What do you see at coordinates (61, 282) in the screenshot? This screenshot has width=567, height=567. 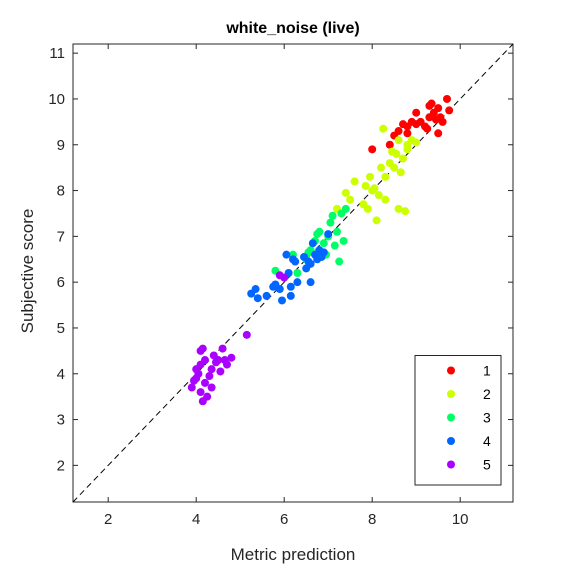 I see `y-tick-label: 6` at bounding box center [61, 282].